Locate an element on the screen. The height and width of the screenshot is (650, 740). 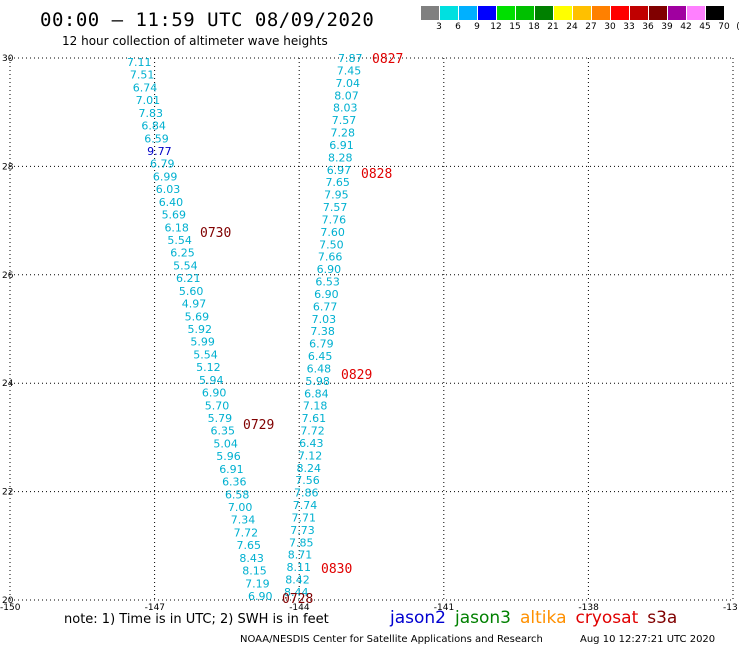
lon-tick-label: -150 is located at coordinates (10, 608).